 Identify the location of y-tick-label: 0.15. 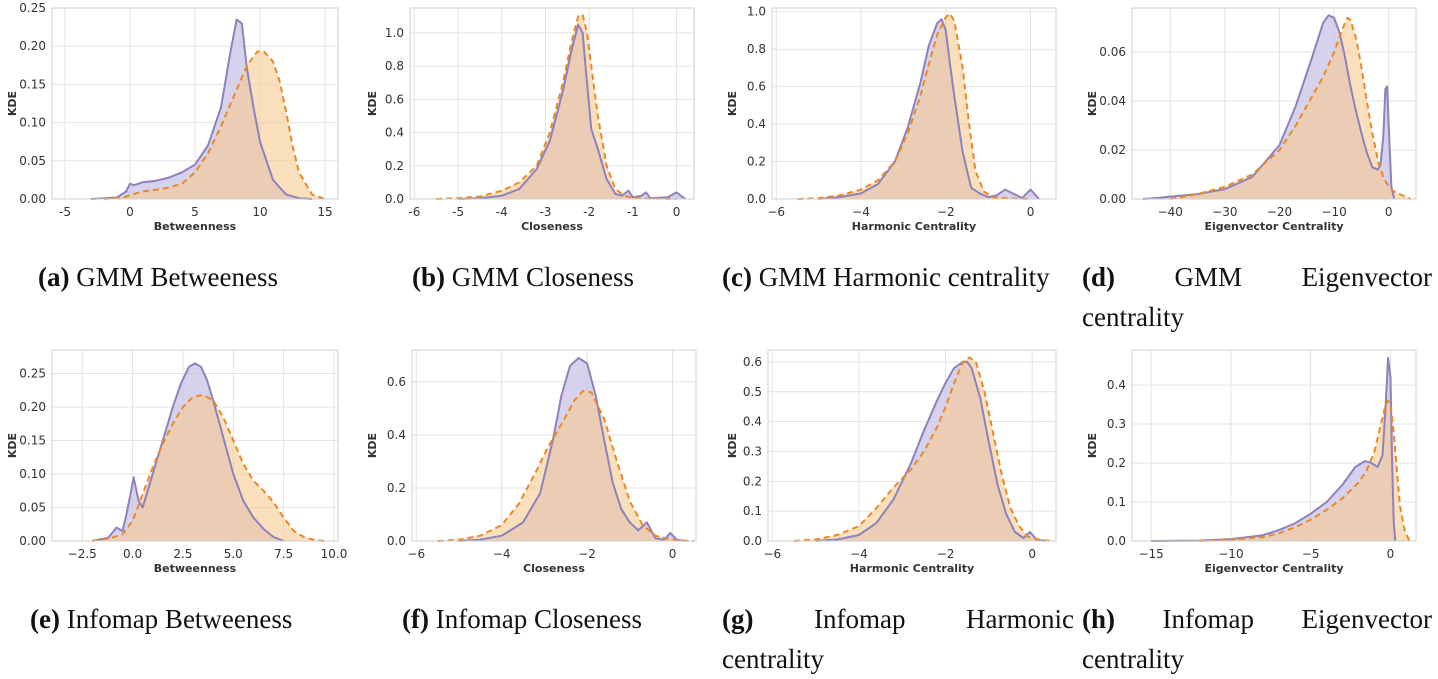
(32, 440).